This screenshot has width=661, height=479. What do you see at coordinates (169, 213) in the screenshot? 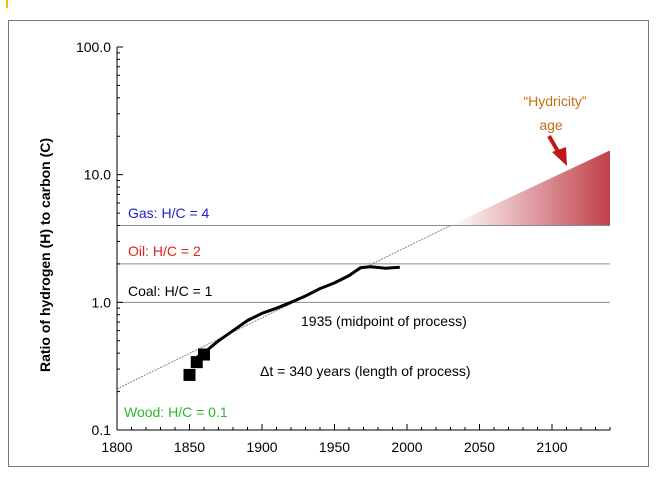
I see `gas-label: Gas: H/C = 4` at bounding box center [169, 213].